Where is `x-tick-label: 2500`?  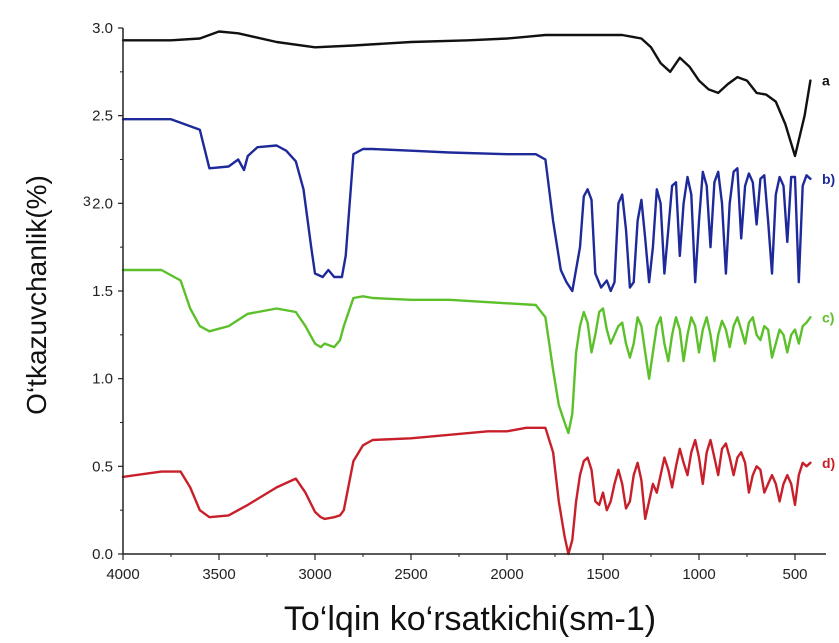 x-tick-label: 2500 is located at coordinates (410, 574).